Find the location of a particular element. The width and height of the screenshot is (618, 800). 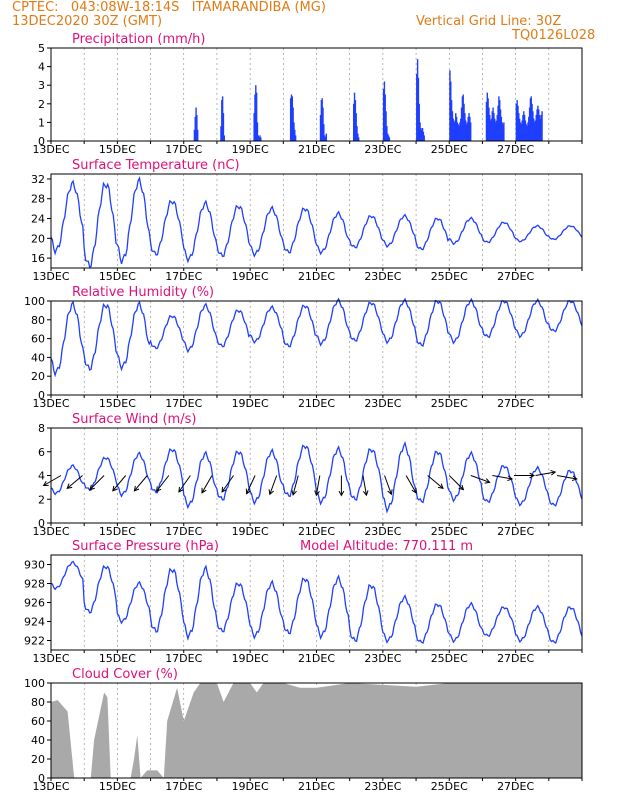

panel-2-xtick-label: 17DEC is located at coordinates (183, 276).